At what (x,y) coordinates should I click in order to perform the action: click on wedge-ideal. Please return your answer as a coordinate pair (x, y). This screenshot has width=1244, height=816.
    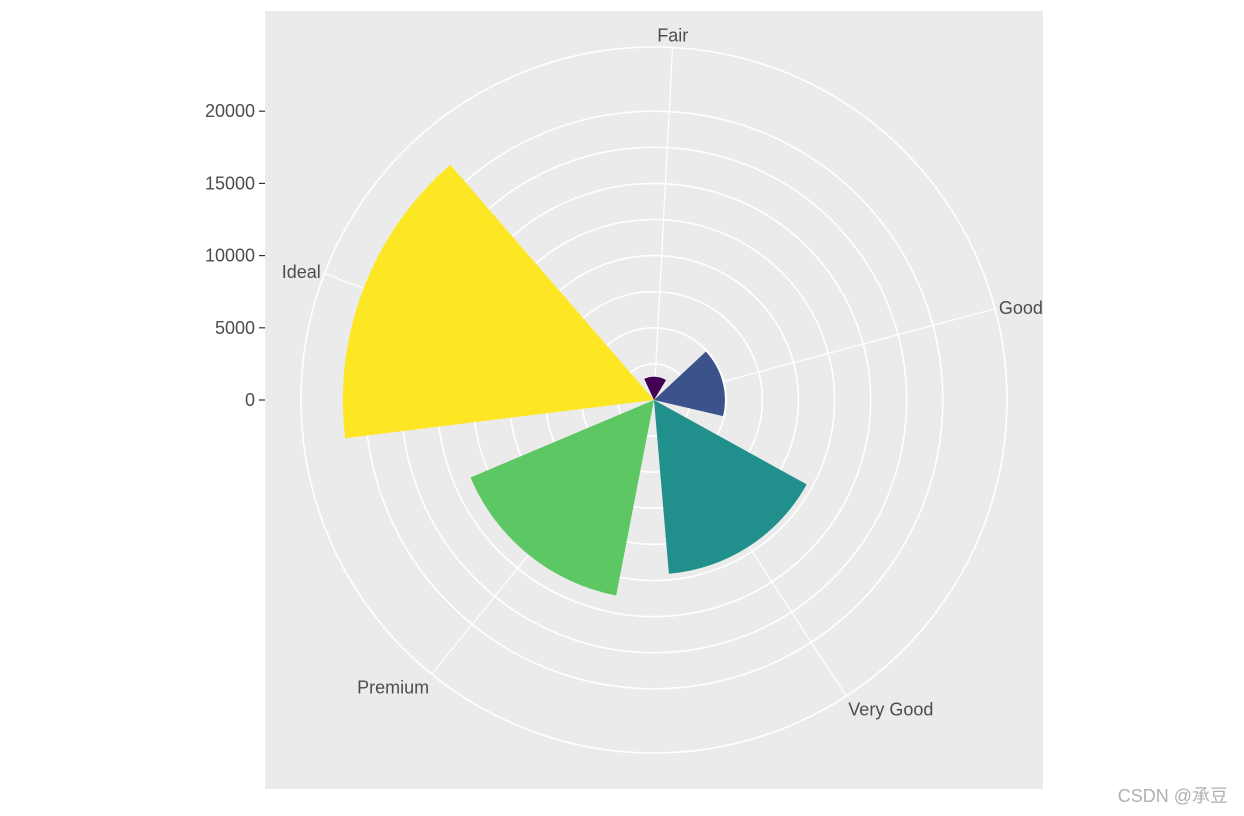
    Looking at the image, I should click on (498, 301).